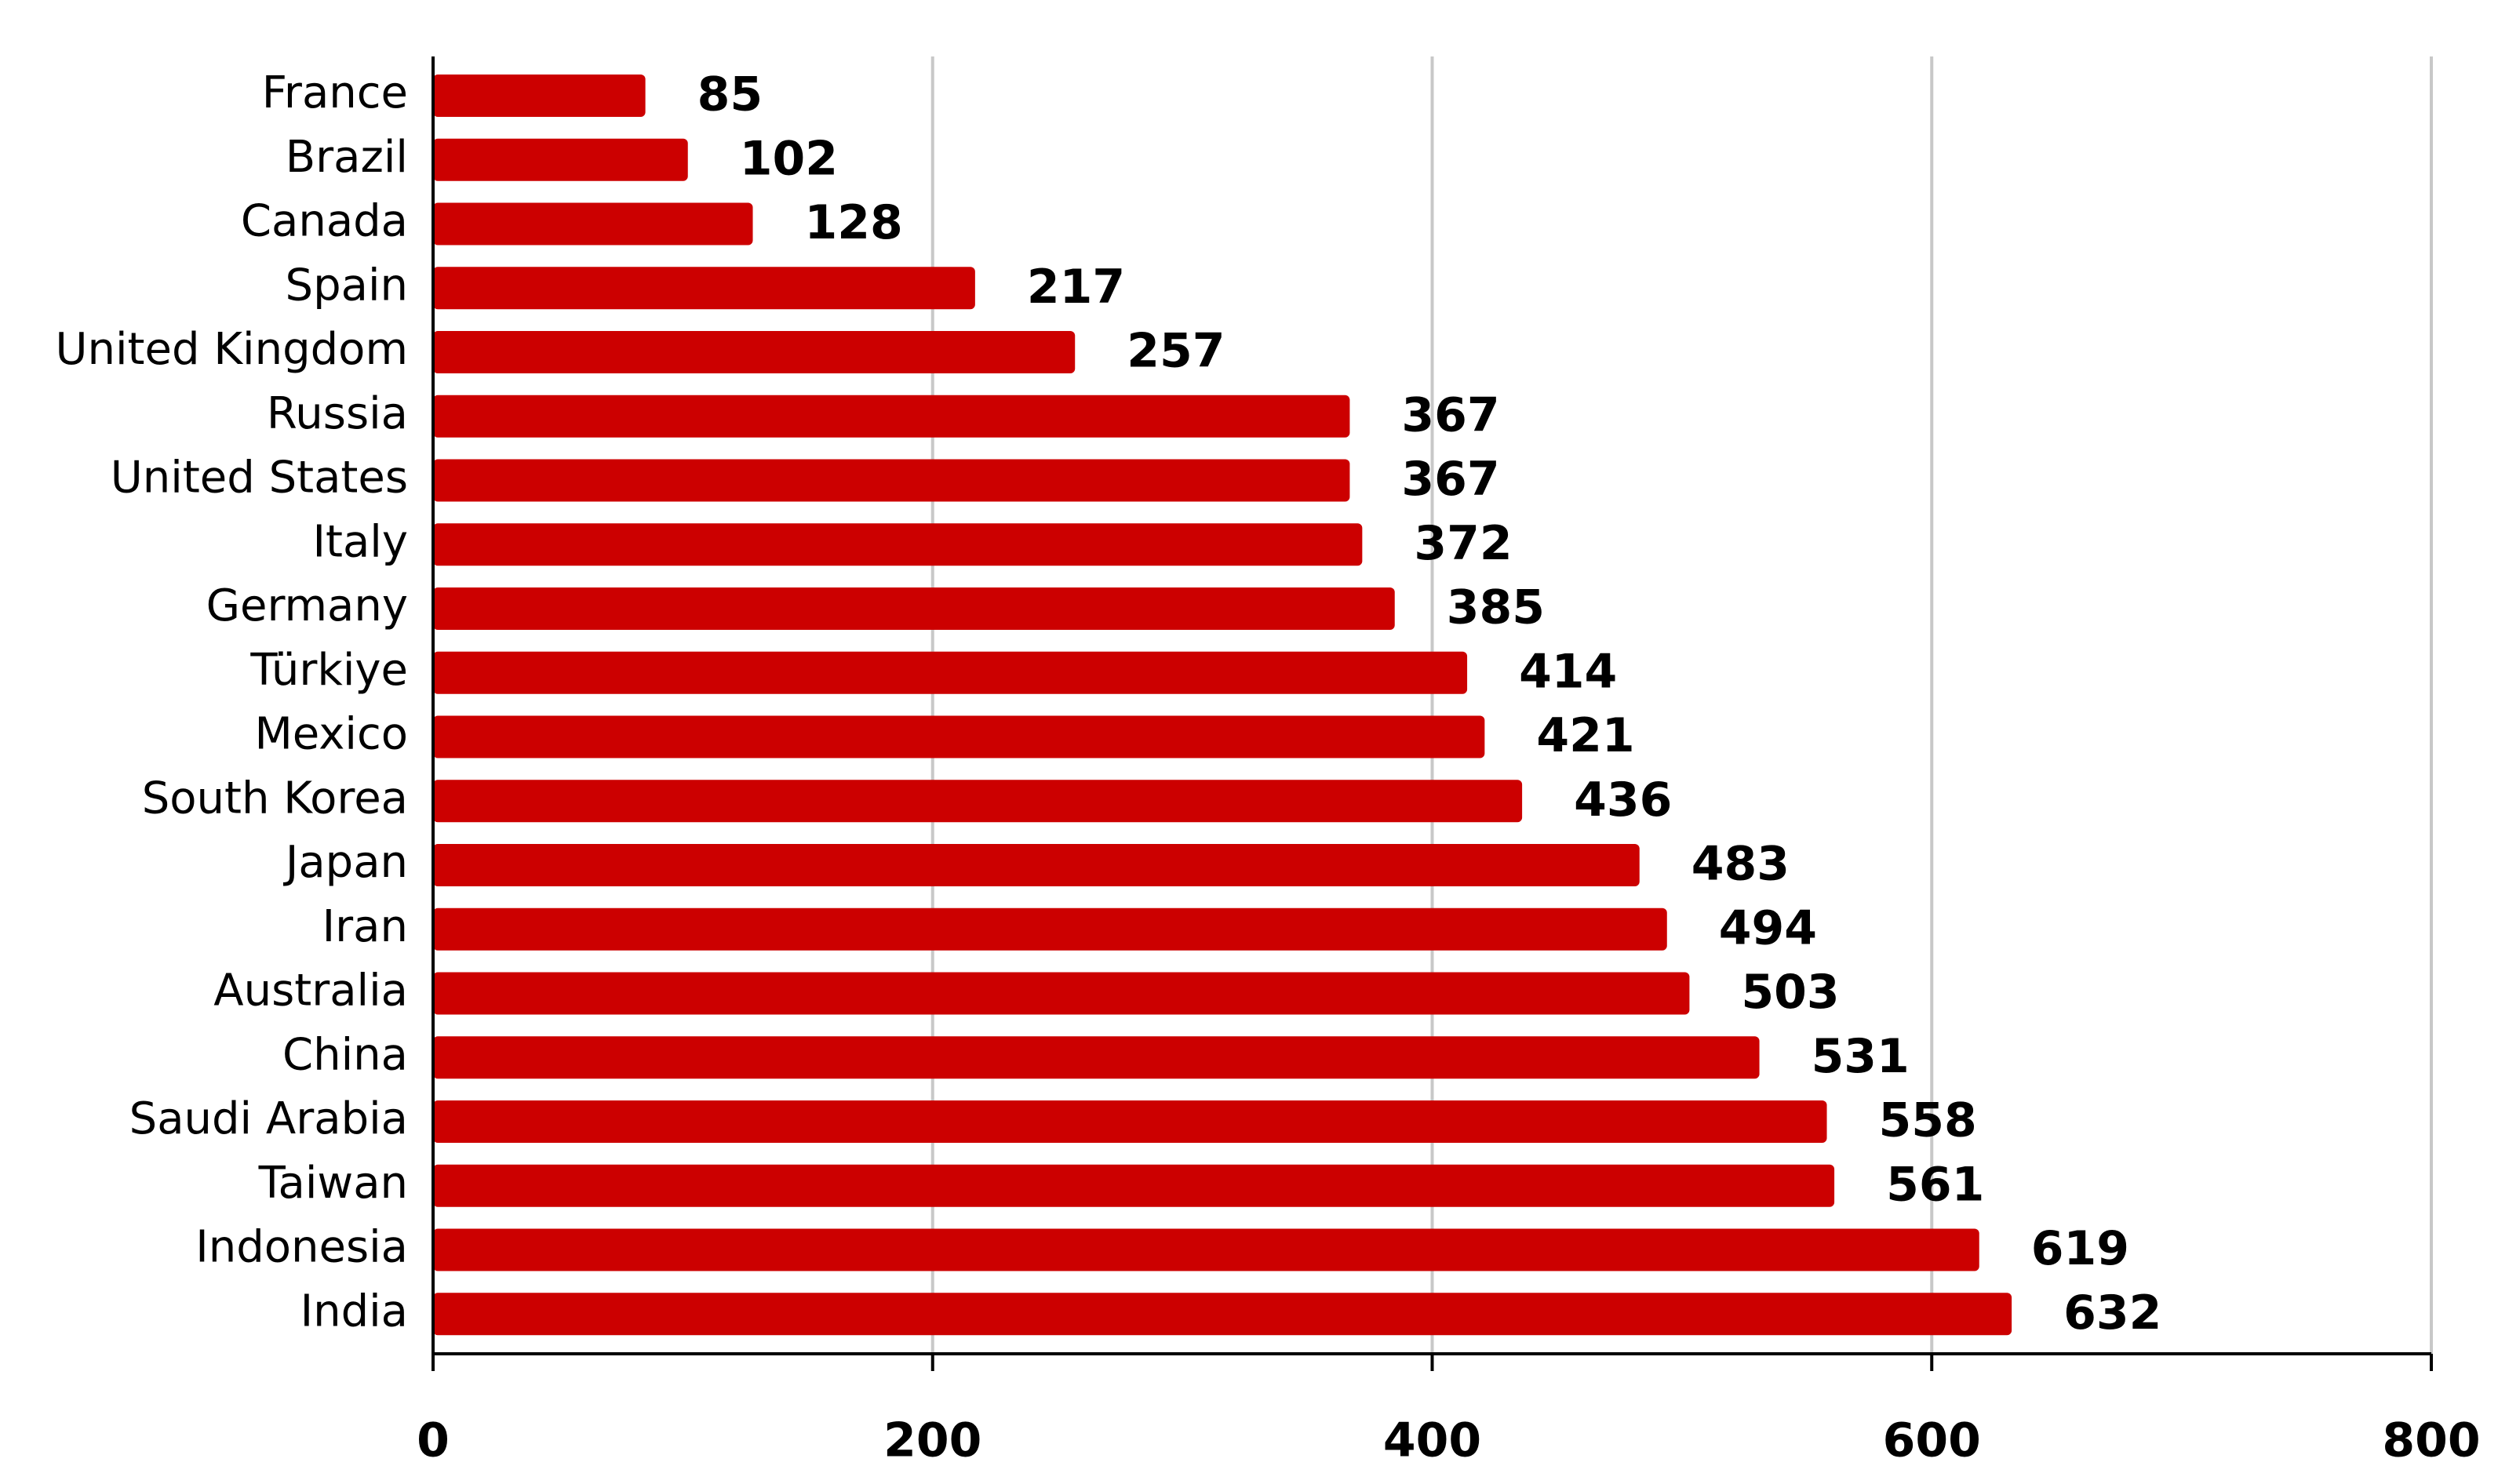 The height and width of the screenshot is (1484, 2498). I want to click on value-label: 217, so click(1076, 287).